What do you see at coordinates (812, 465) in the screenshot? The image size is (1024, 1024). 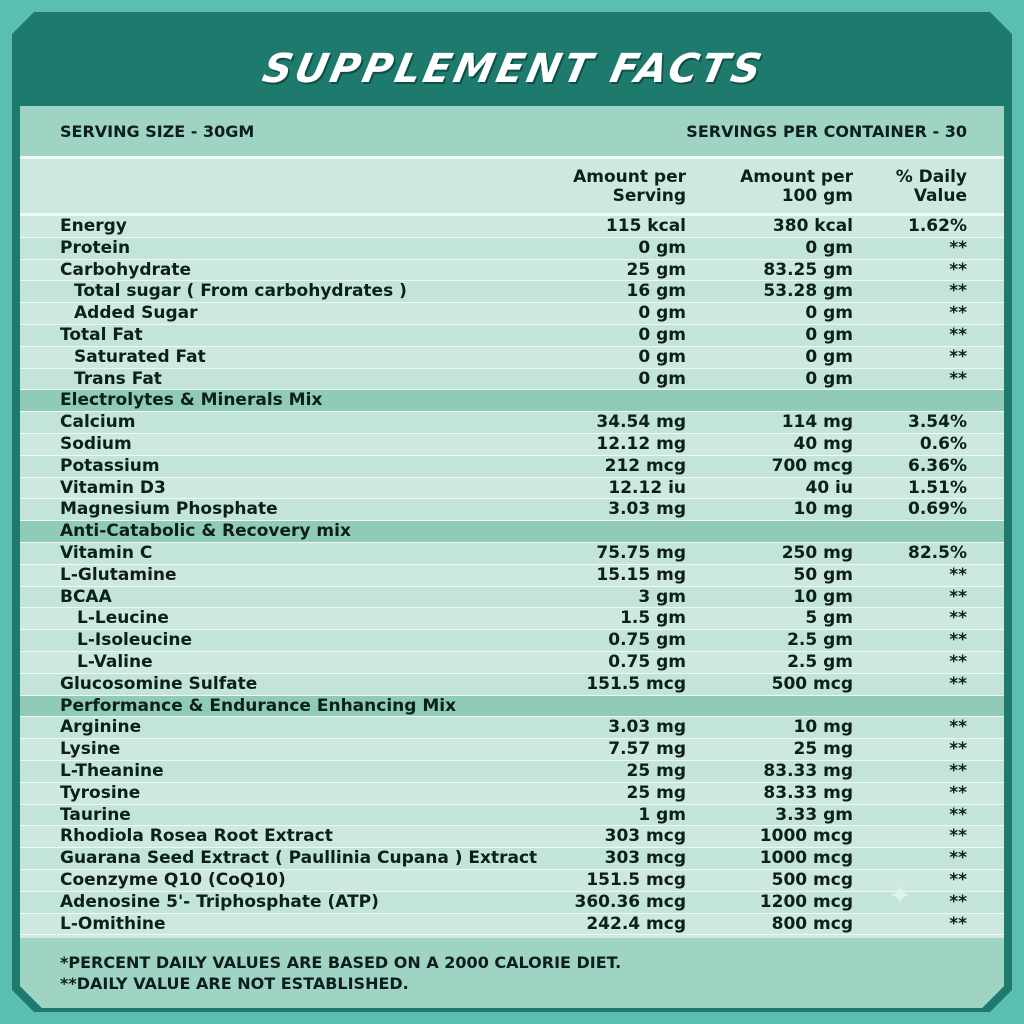 I see `amount-per-100g: 700 mcg` at bounding box center [812, 465].